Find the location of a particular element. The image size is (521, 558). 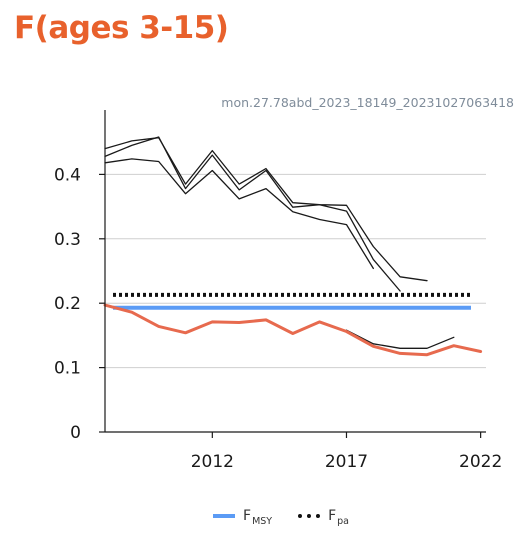

legend-item-fmsy: FMSY is located at coordinates (243, 517).